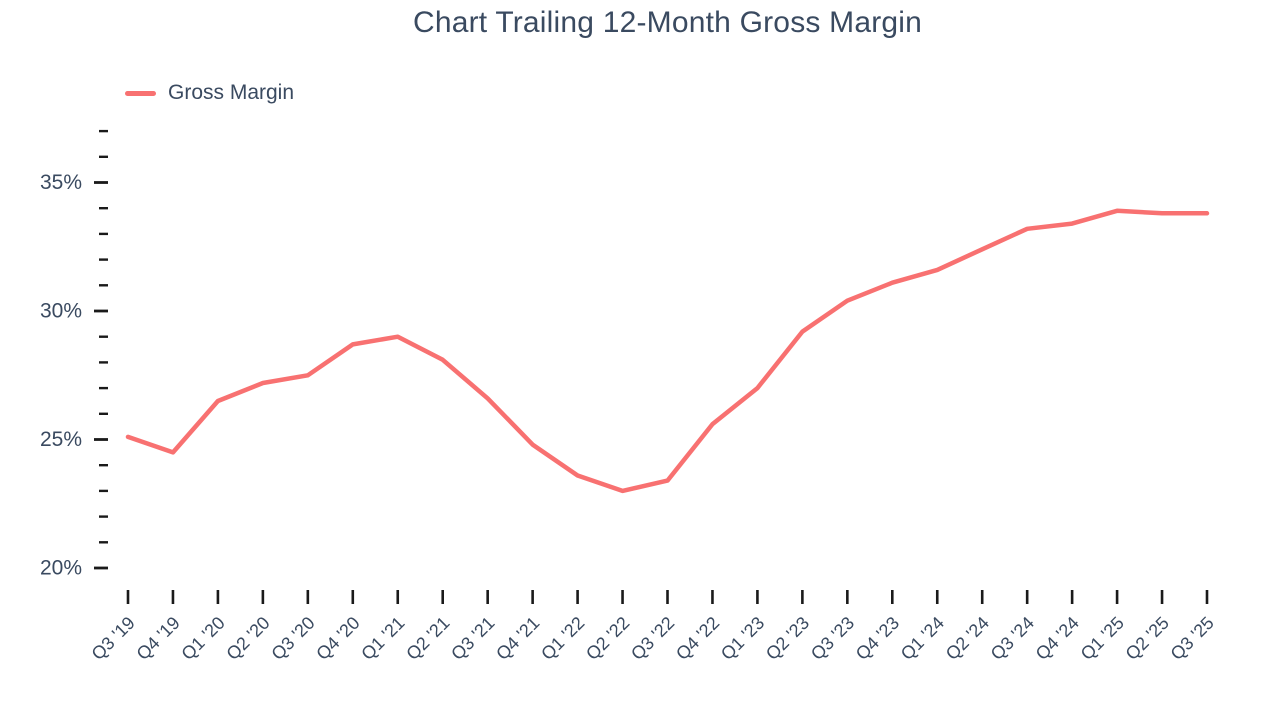 This screenshot has width=1280, height=720. Describe the element at coordinates (922, 638) in the screenshot. I see `x-axis-label: Q1 '24` at that location.